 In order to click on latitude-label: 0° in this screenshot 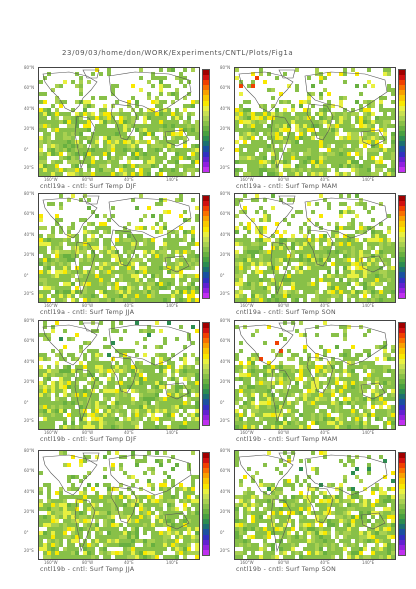, I will do `click(222, 275)`.